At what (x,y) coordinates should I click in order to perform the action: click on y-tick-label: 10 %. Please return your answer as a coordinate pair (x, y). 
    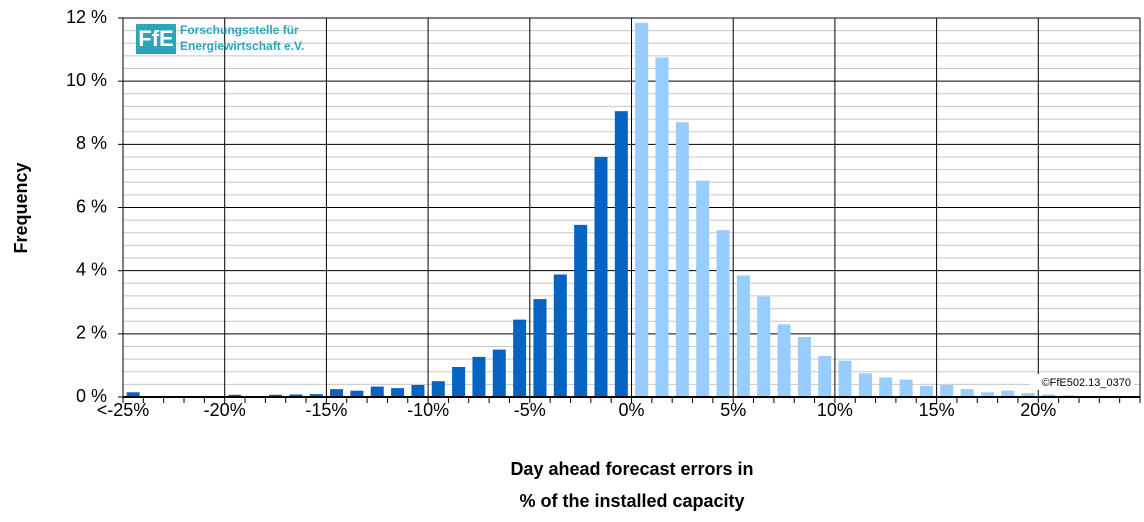
    Looking at the image, I should click on (86, 80).